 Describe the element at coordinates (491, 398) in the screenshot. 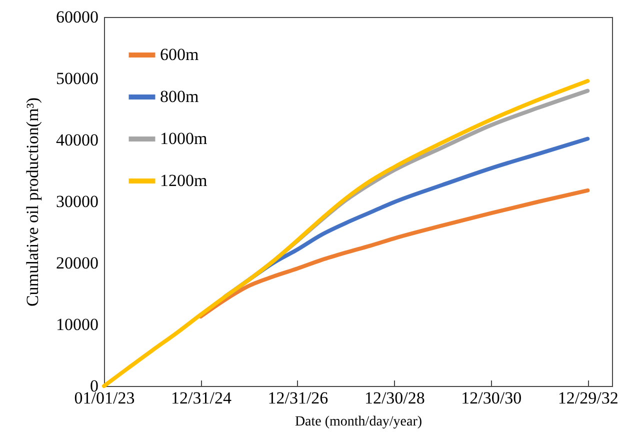

I see `x-tick-label: 12/30/30` at that location.